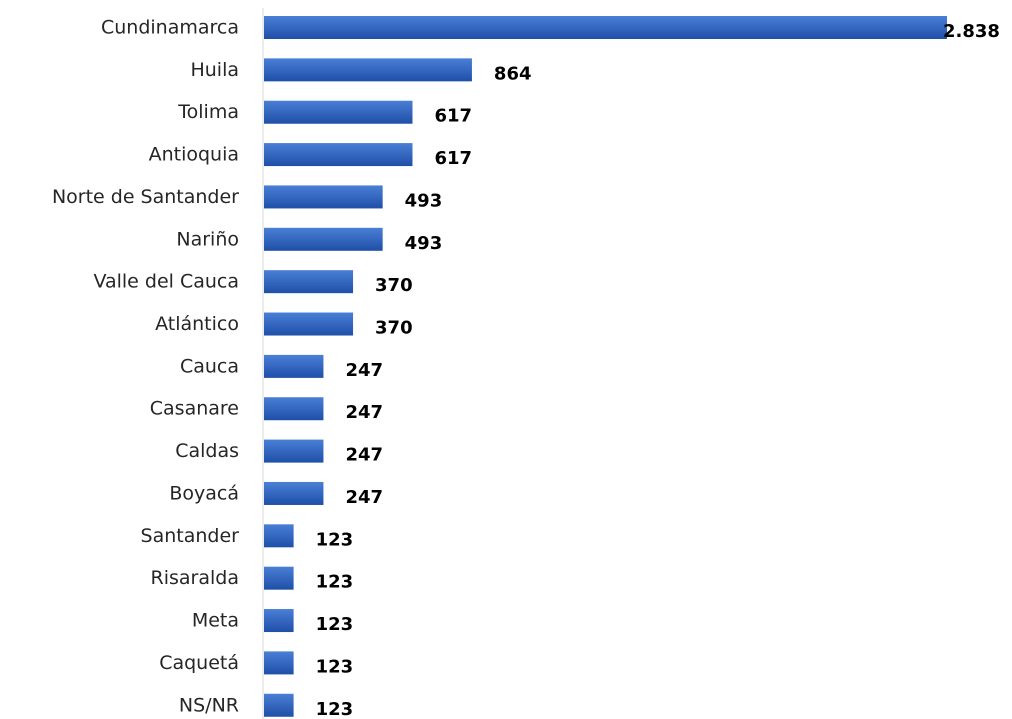 Image resolution: width=1012 pixels, height=719 pixels. What do you see at coordinates (207, 239) in the screenshot?
I see `category-label: Nariño` at bounding box center [207, 239].